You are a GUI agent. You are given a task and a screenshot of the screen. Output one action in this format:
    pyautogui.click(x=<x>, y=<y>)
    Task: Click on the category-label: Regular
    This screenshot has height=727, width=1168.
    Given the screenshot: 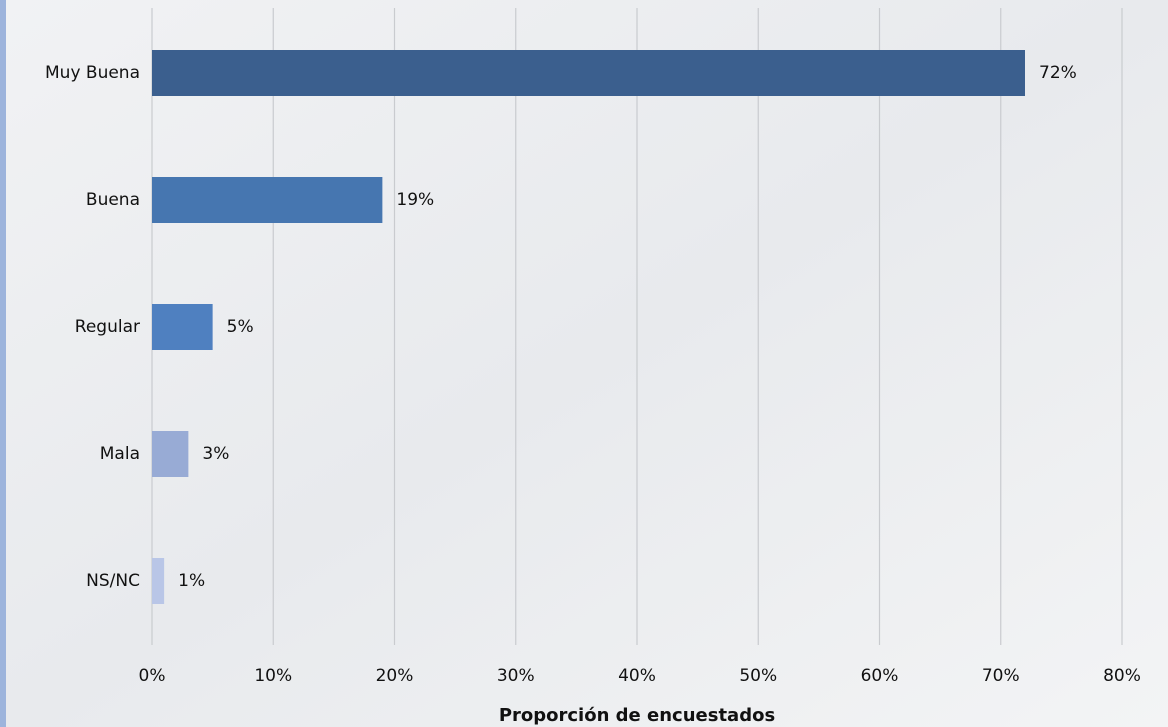 What is the action you would take?
    pyautogui.click(x=107, y=327)
    